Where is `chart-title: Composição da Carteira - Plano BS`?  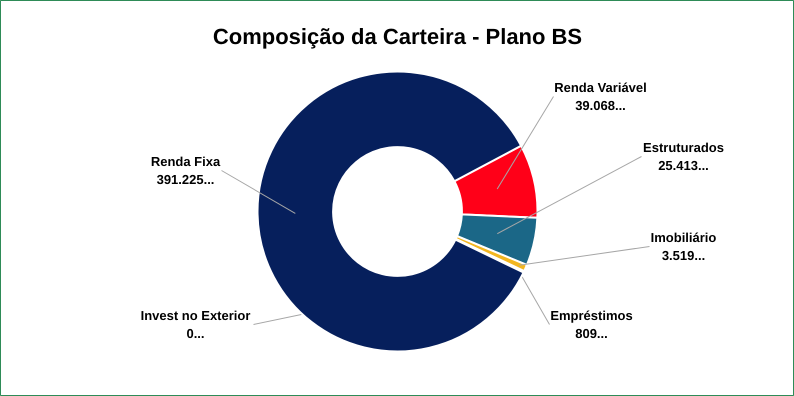 chart-title: Composição da Carteira - Plano BS is located at coordinates (397, 36).